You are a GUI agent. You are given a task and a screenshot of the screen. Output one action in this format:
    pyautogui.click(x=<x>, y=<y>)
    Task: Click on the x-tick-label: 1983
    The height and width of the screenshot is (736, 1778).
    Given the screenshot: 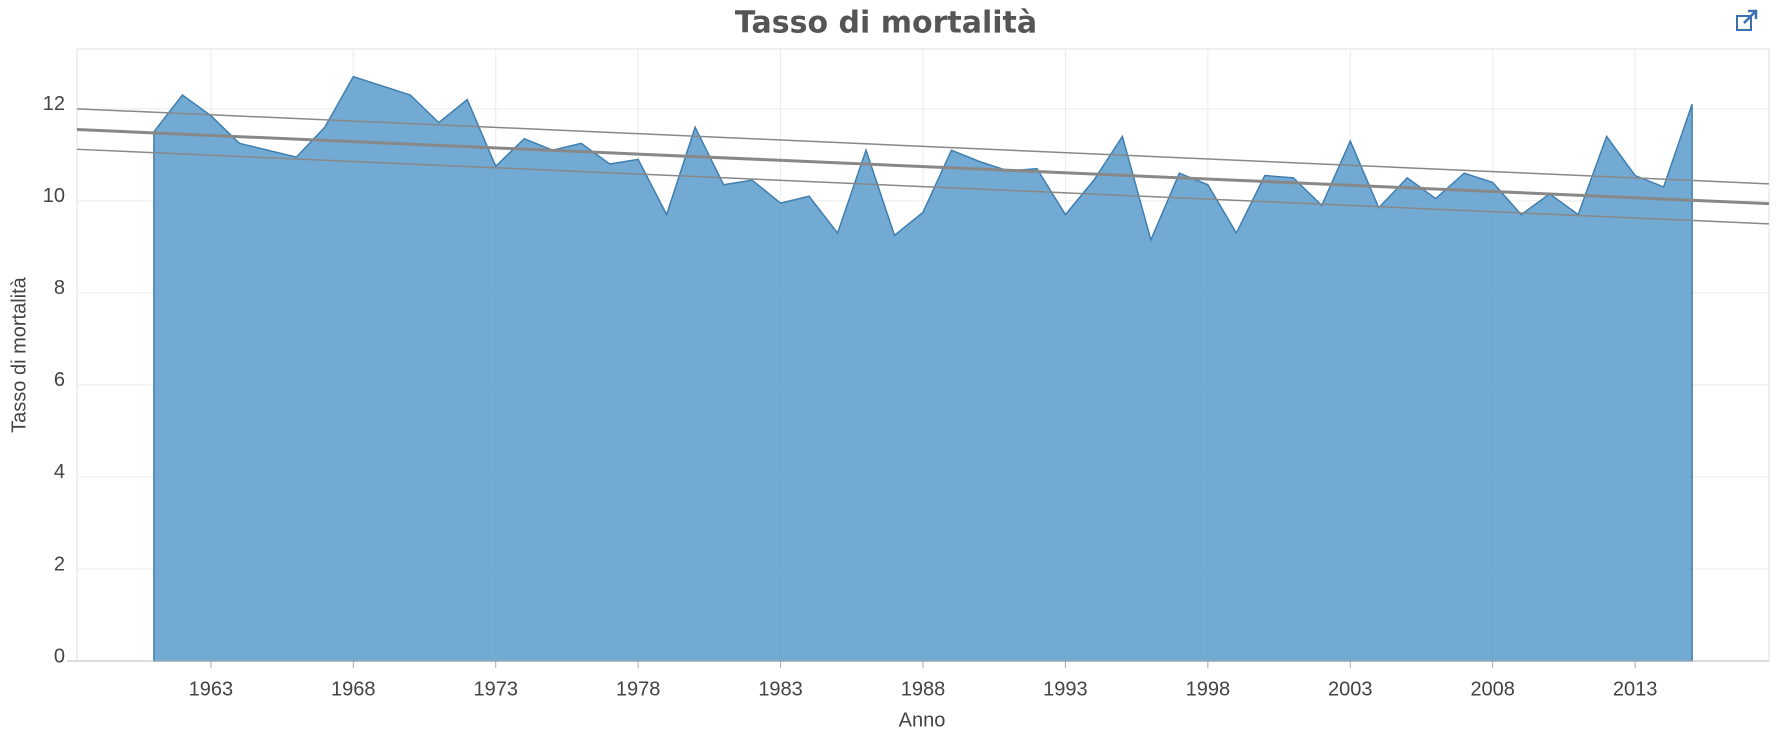 What is the action you would take?
    pyautogui.click(x=780, y=689)
    